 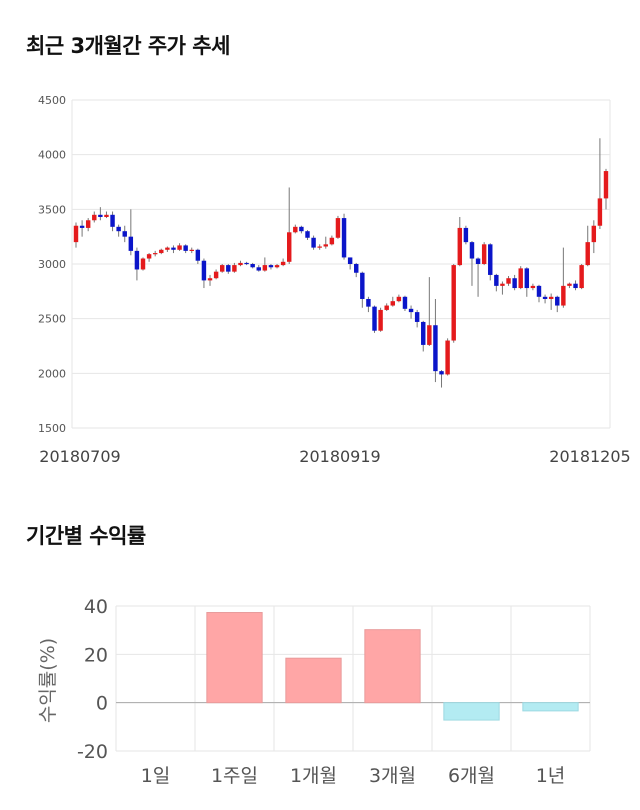 What do you see at coordinates (339, 456) in the screenshot?
I see `candle-x-date-label: 20180919` at bounding box center [339, 456].